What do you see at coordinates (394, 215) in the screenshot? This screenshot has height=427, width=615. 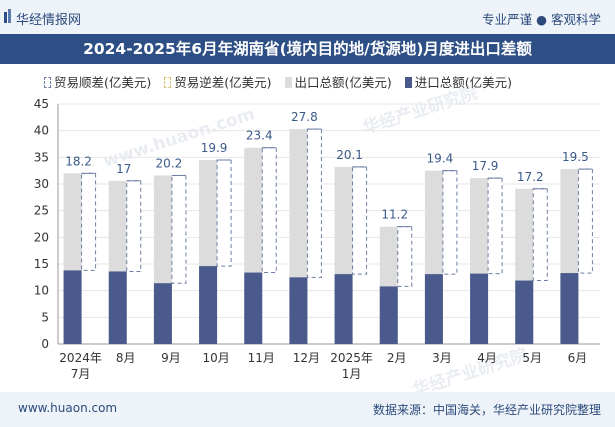 I see `data-label: 11.2` at bounding box center [394, 215].